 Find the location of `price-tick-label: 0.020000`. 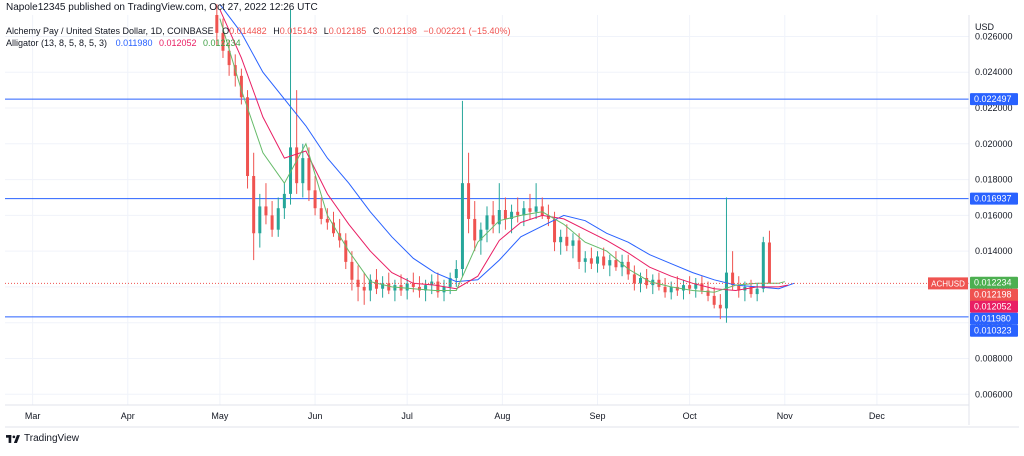

price-tick-label: 0.020000 is located at coordinates (994, 144).